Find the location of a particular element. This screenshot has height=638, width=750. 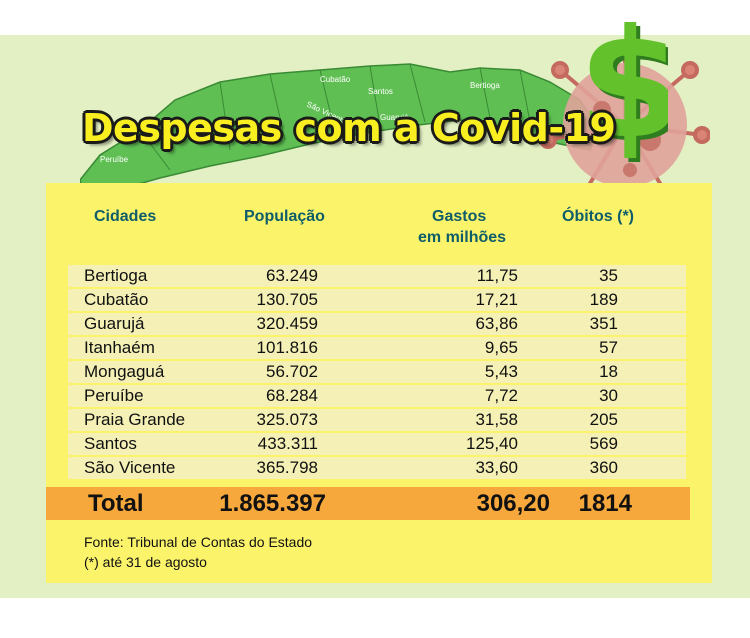

cell-city: Itanhaém is located at coordinates (119, 347).